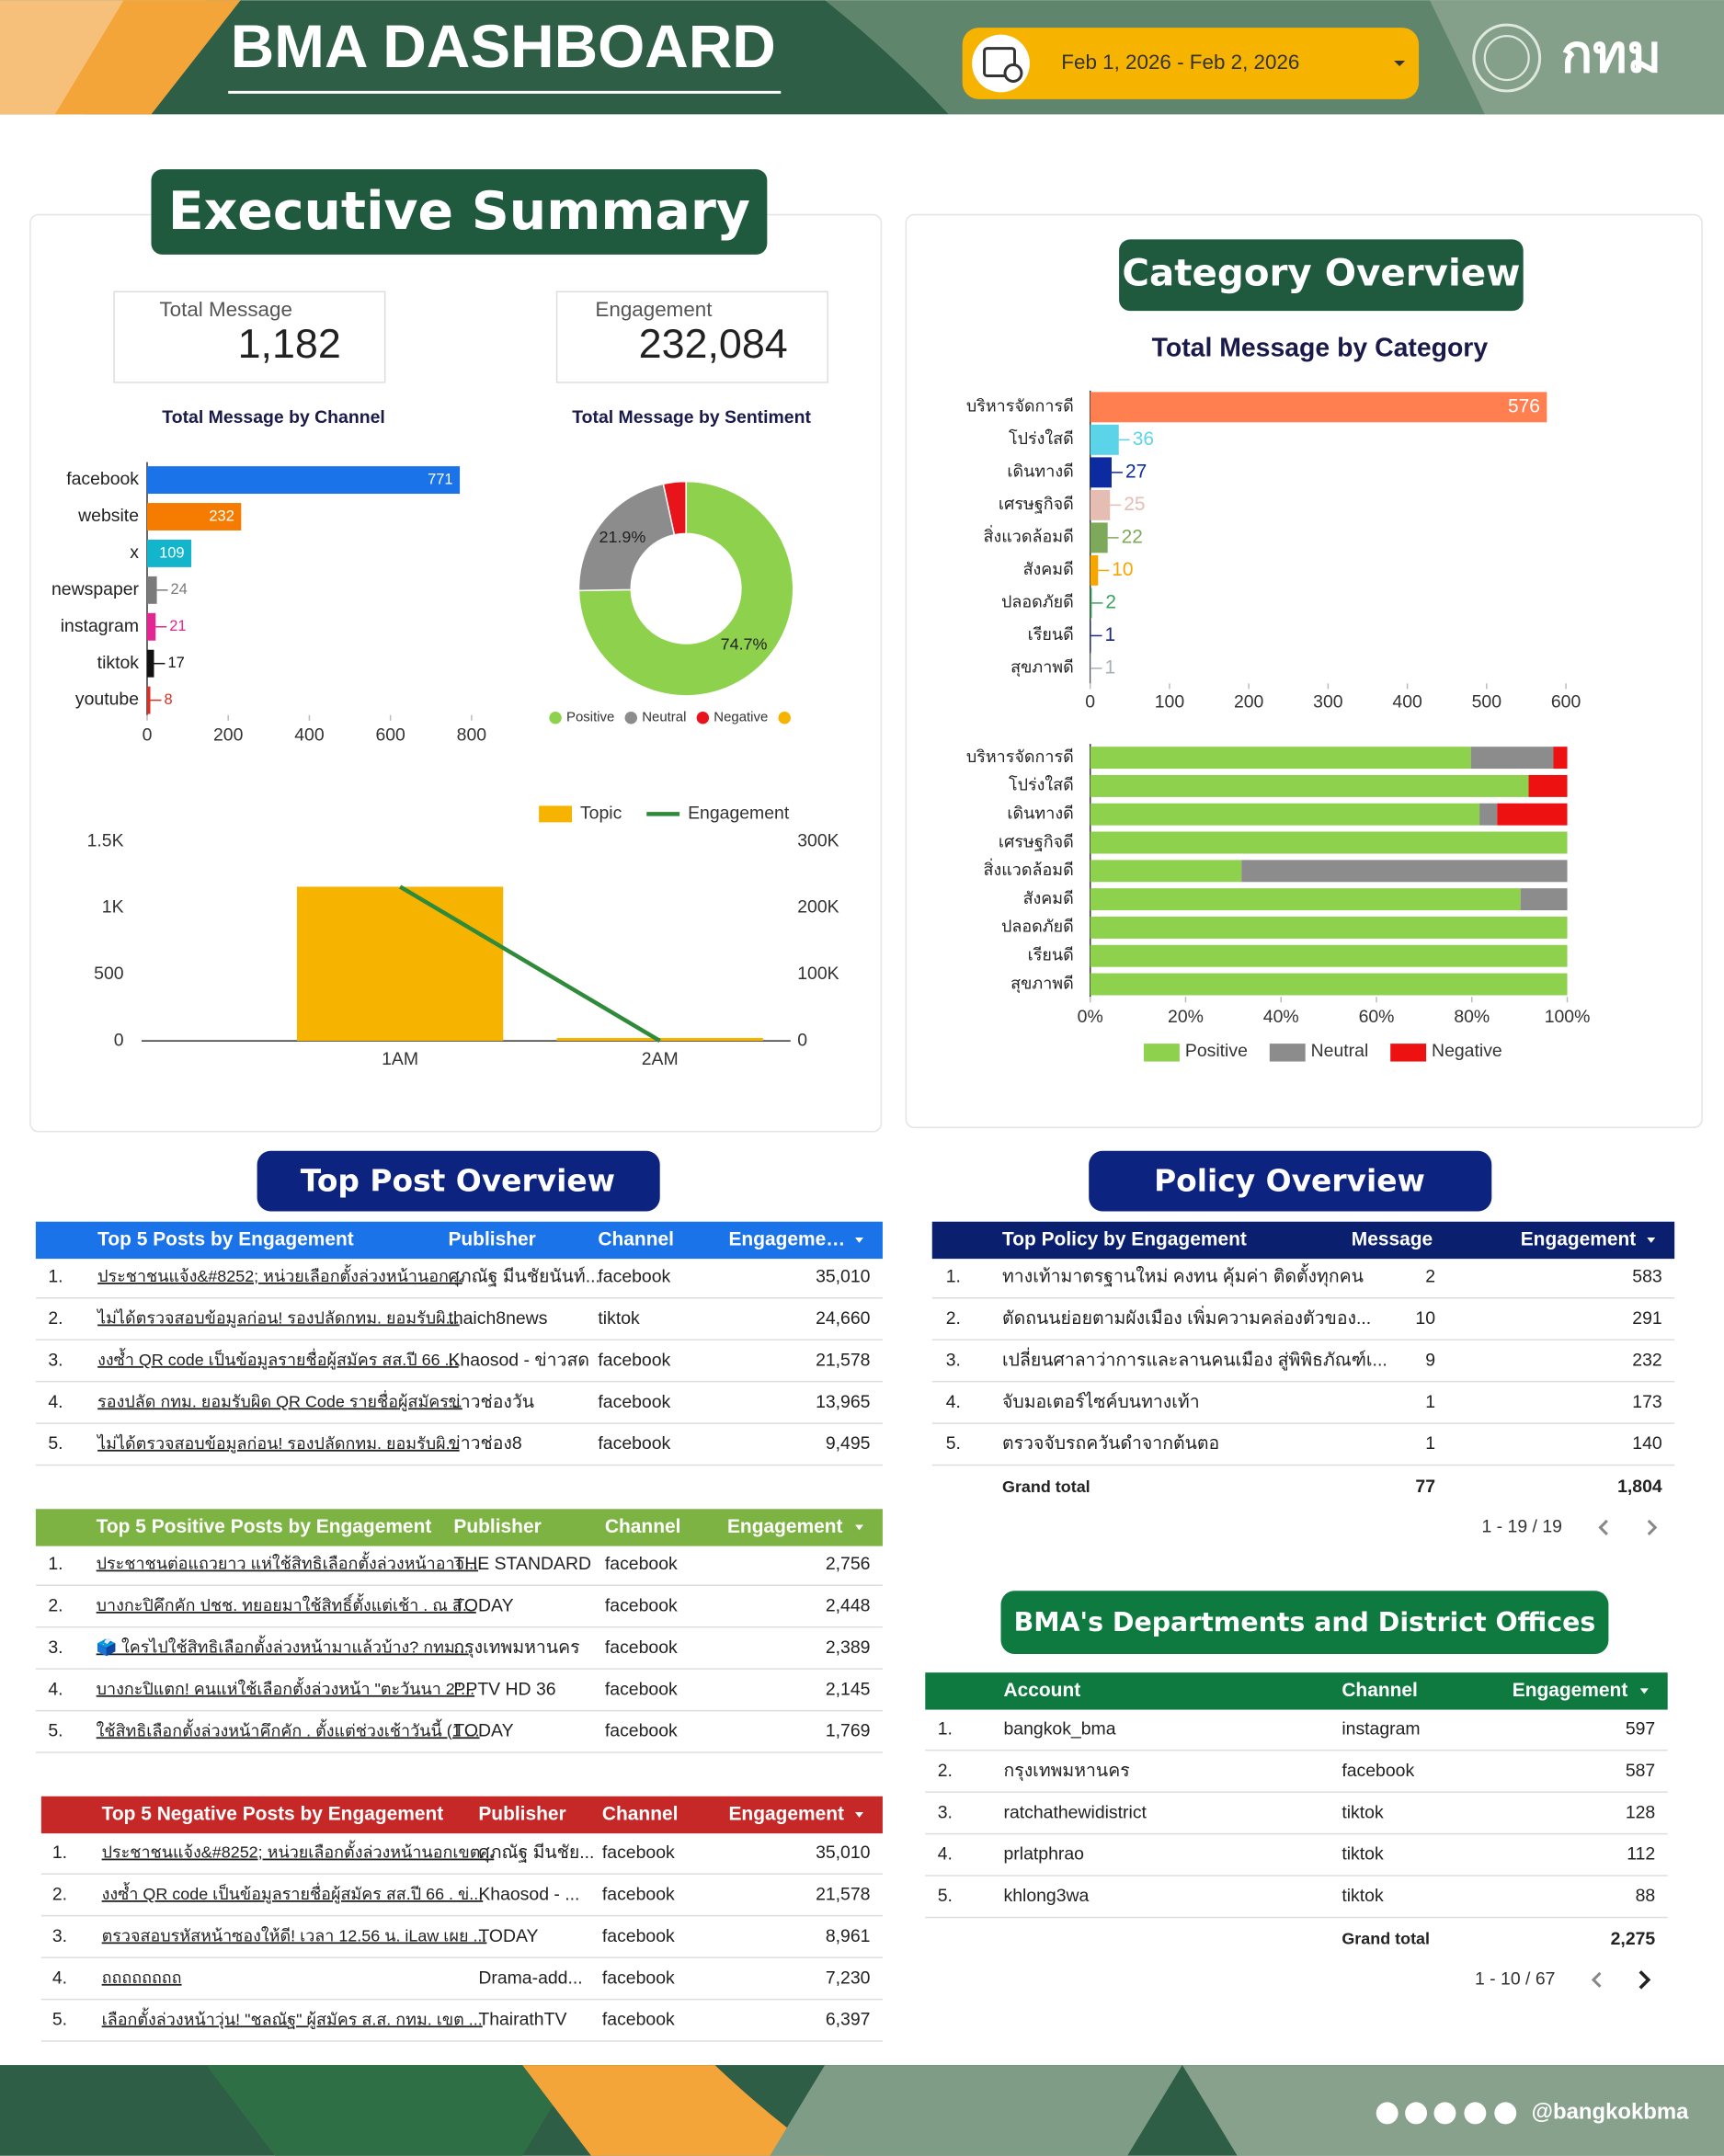 The image size is (1724, 2156). What do you see at coordinates (1407, 701) in the screenshot?
I see `x-tick-label: 400` at bounding box center [1407, 701].